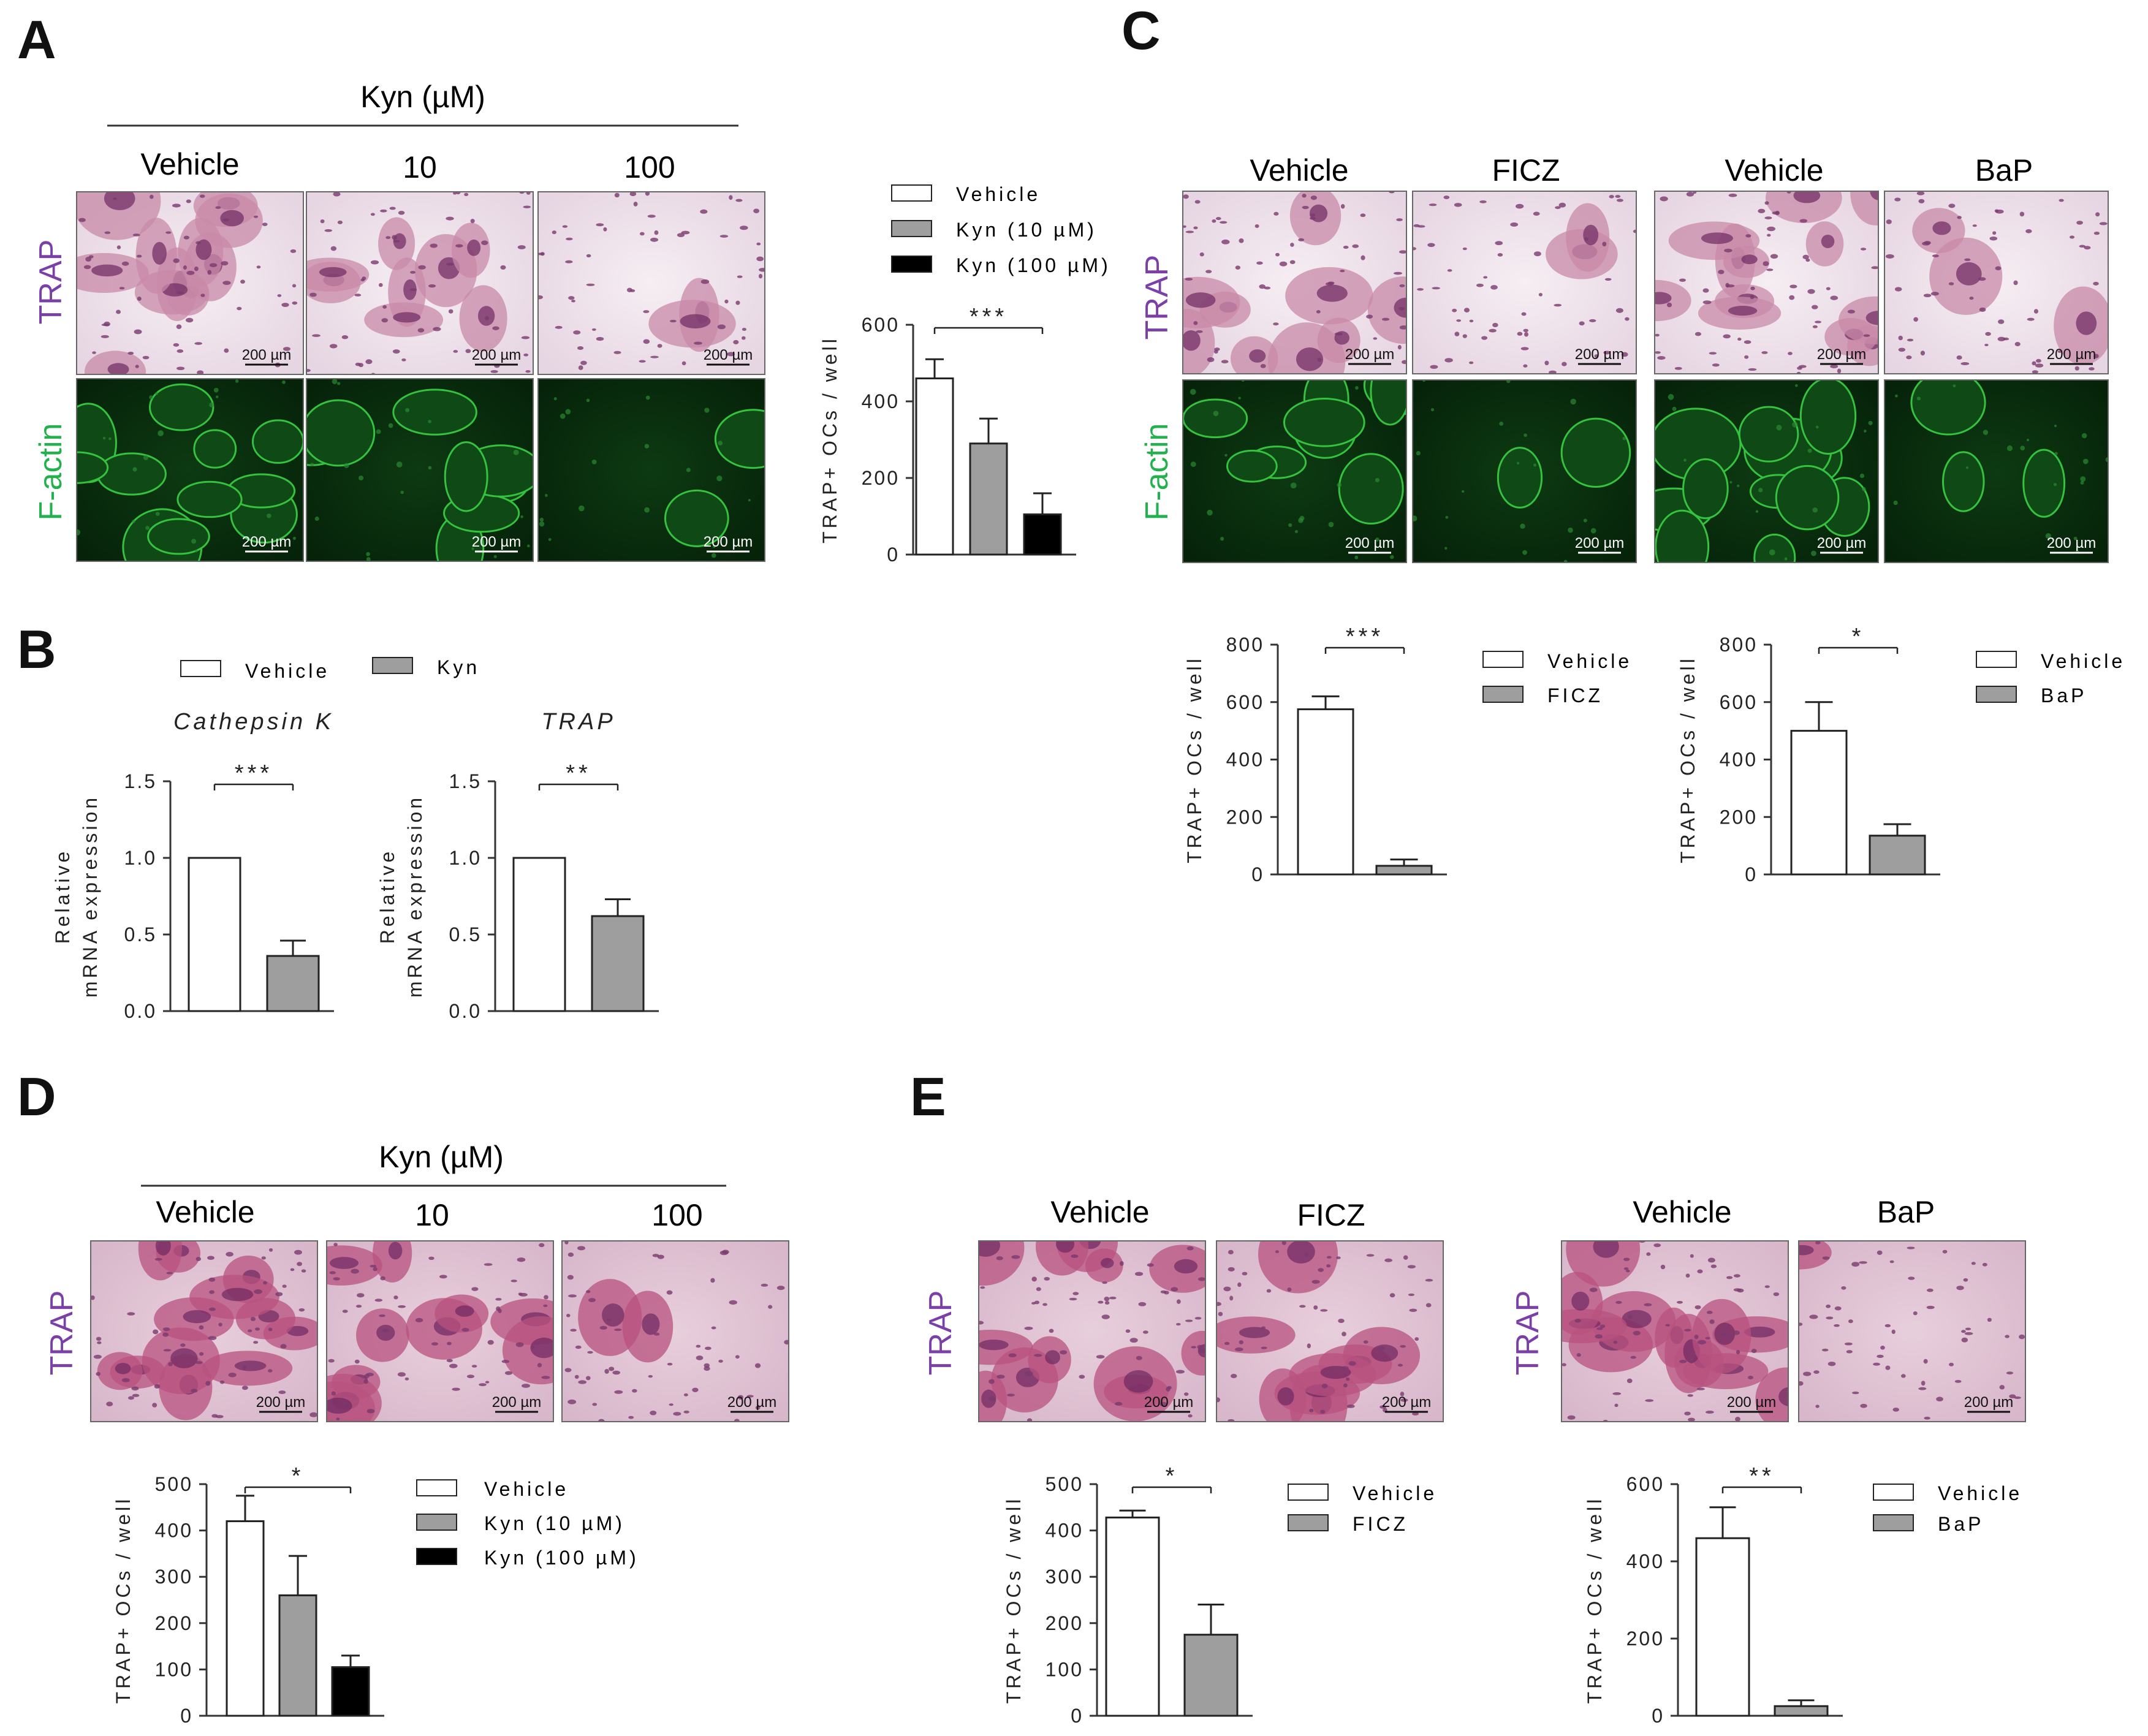 This screenshot has width=2148, height=1736. I want to click on legend-c1: Vehicle FICZ, so click(1557, 678).